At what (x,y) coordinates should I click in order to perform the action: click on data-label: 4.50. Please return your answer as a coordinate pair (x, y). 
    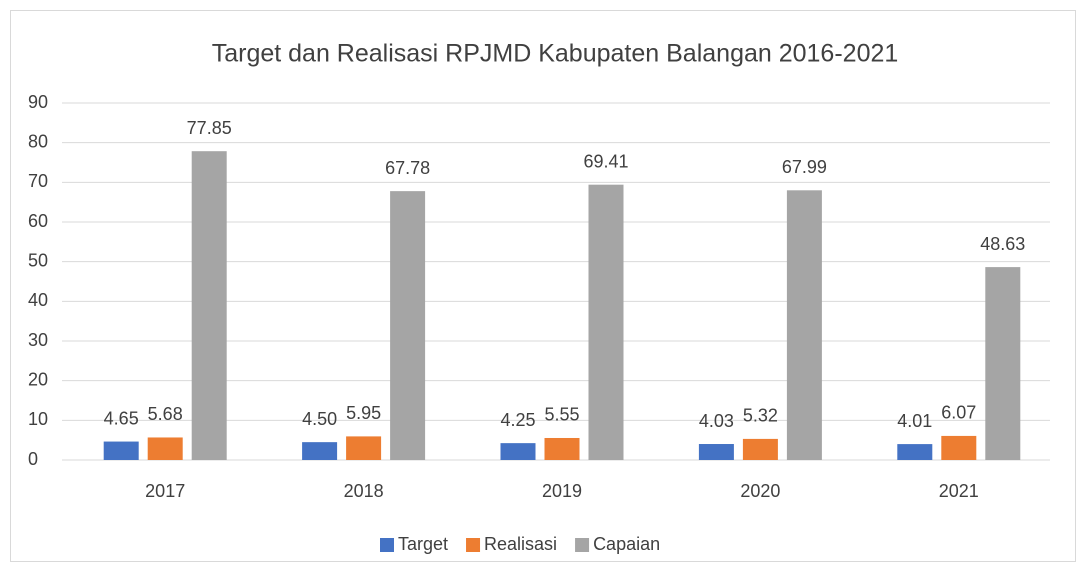
    Looking at the image, I should click on (319, 419).